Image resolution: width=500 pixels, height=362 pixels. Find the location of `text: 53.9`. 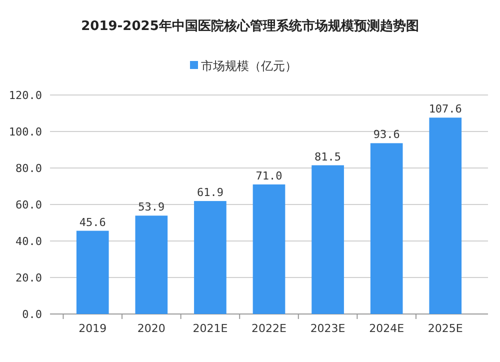

text: 53.9 is located at coordinates (151, 207).